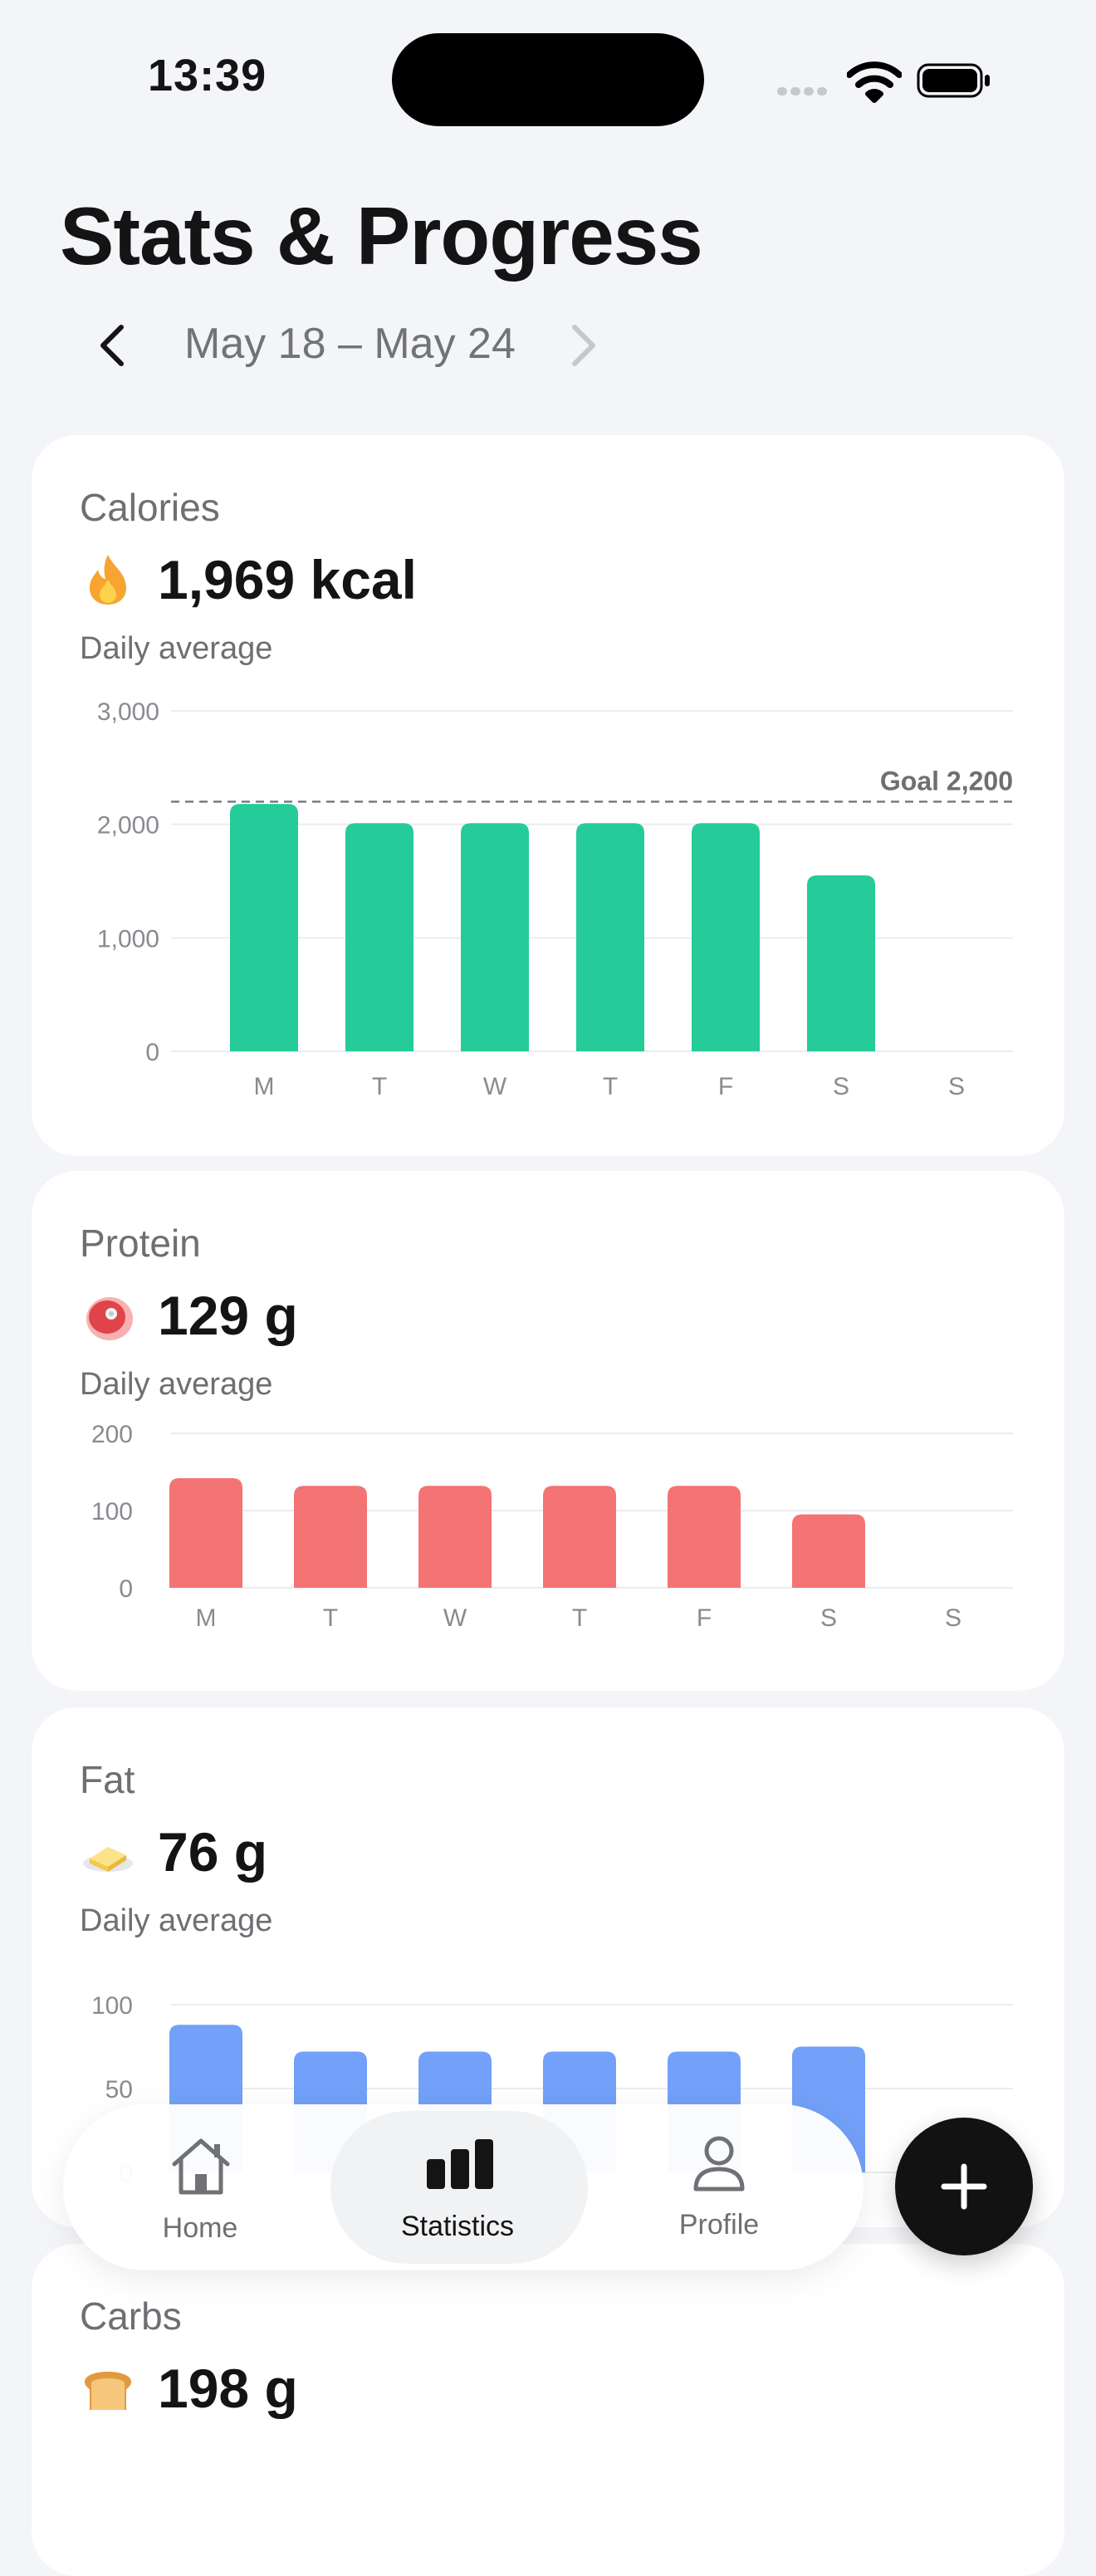 This screenshot has height=2576, width=1096. Describe the element at coordinates (548, 2410) in the screenshot. I see `carbs-card: Carbs 198 g` at that location.